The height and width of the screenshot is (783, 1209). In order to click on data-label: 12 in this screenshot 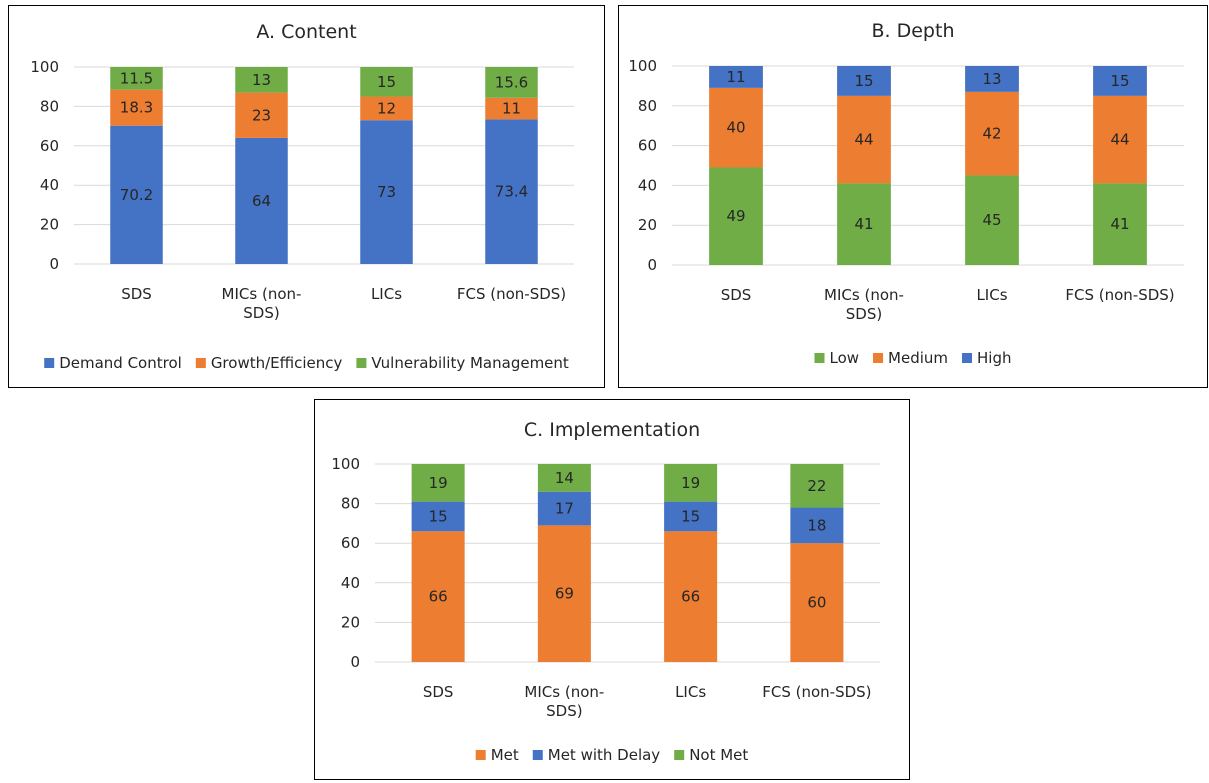, I will do `click(386, 108)`.